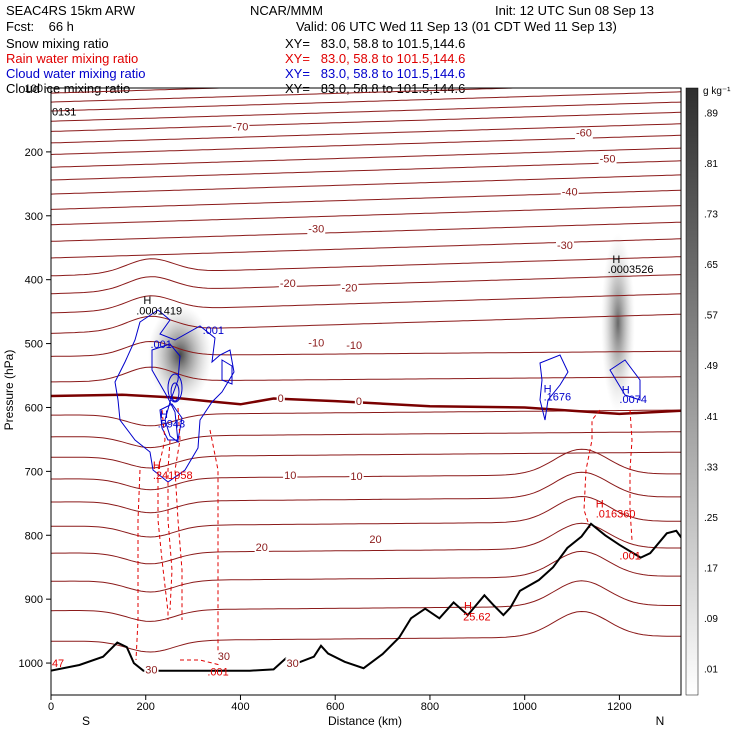 The image size is (740, 740). I want to click on isotherm-label: 0, so click(359, 402).